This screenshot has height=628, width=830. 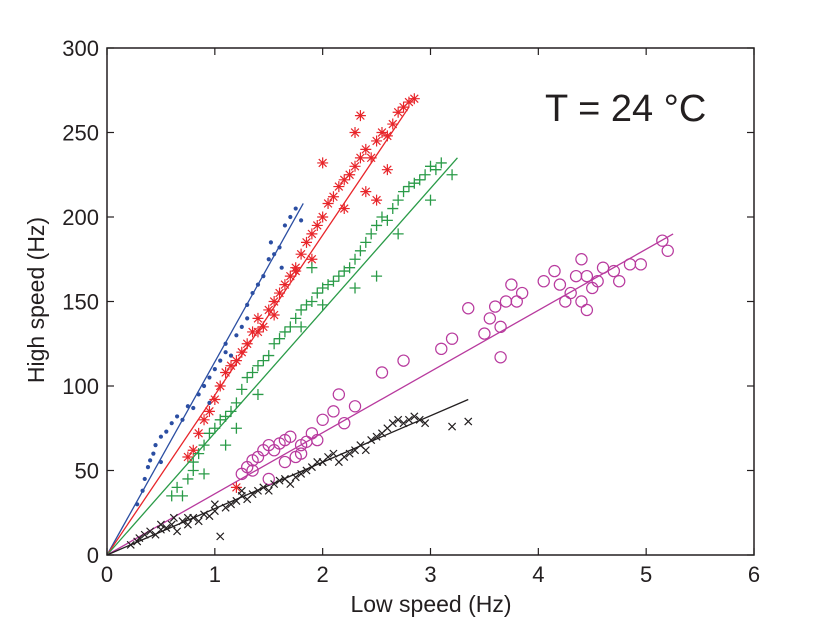 I want to click on series-dots, so click(x=219, y=356).